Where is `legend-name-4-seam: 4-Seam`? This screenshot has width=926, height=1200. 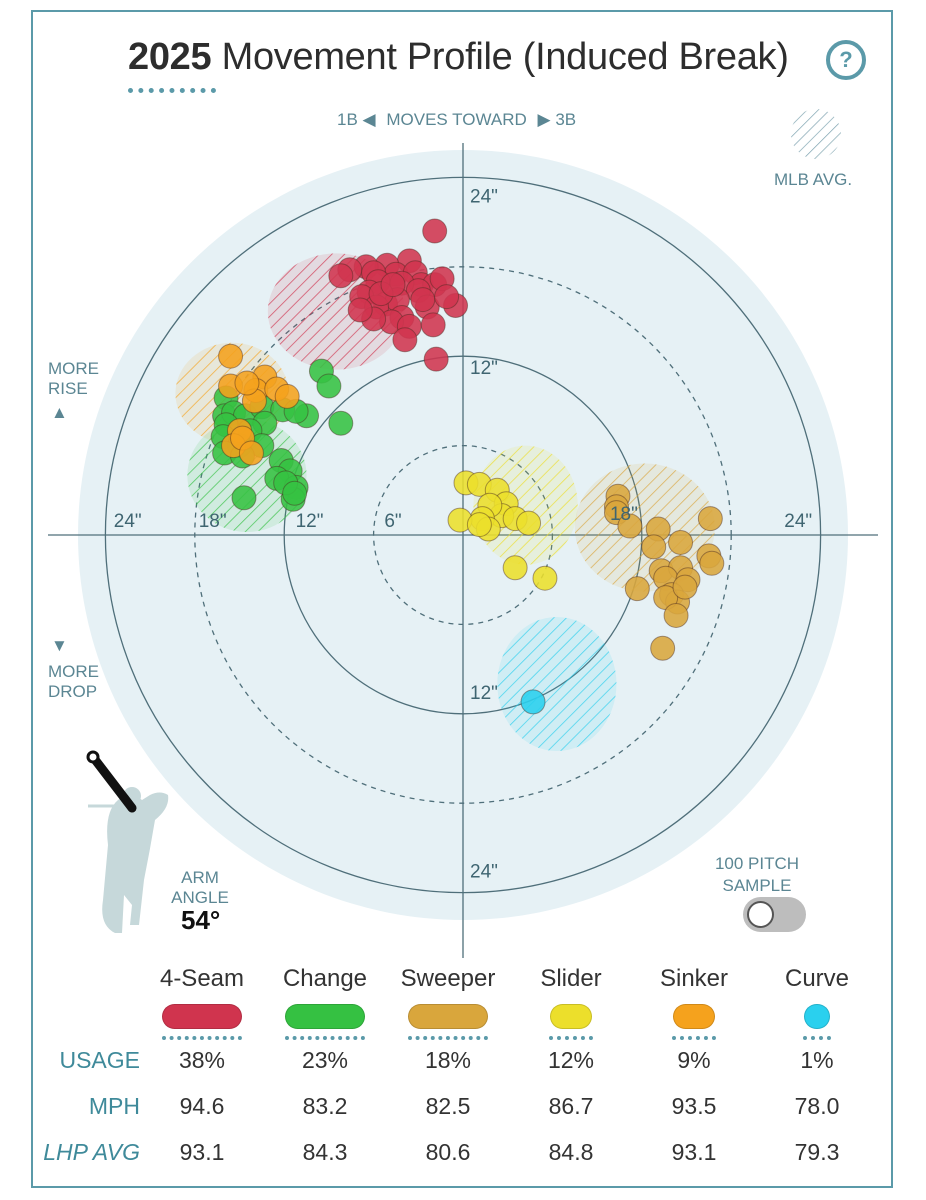 legend-name-4-seam: 4-Seam is located at coordinates (202, 978).